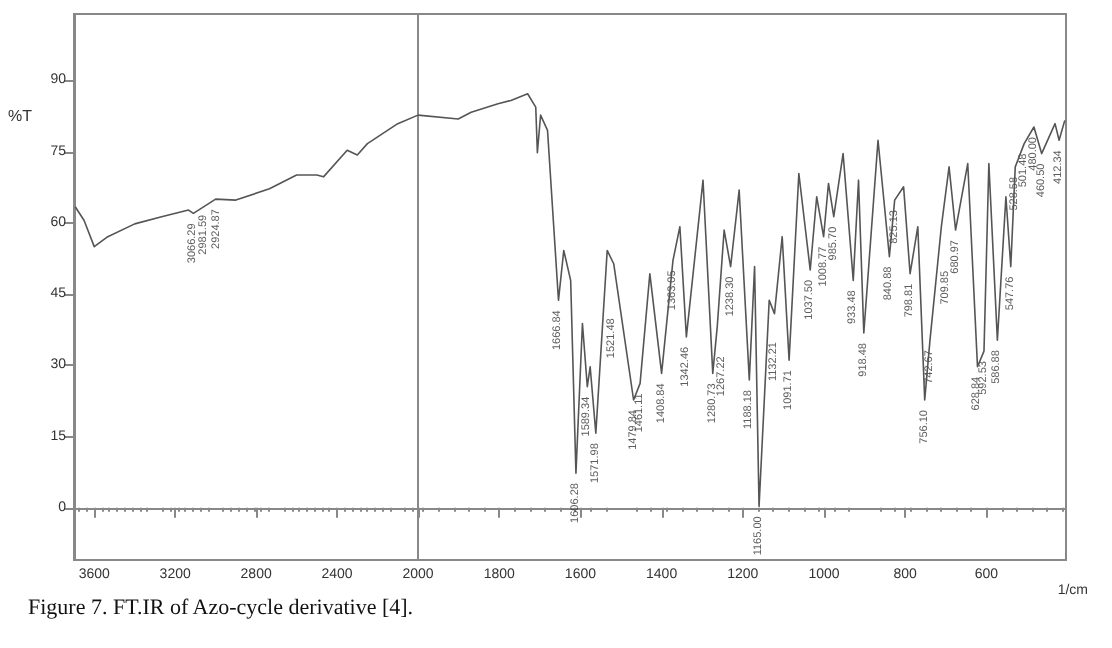  I want to click on y-axis-title: %T, so click(20, 116).